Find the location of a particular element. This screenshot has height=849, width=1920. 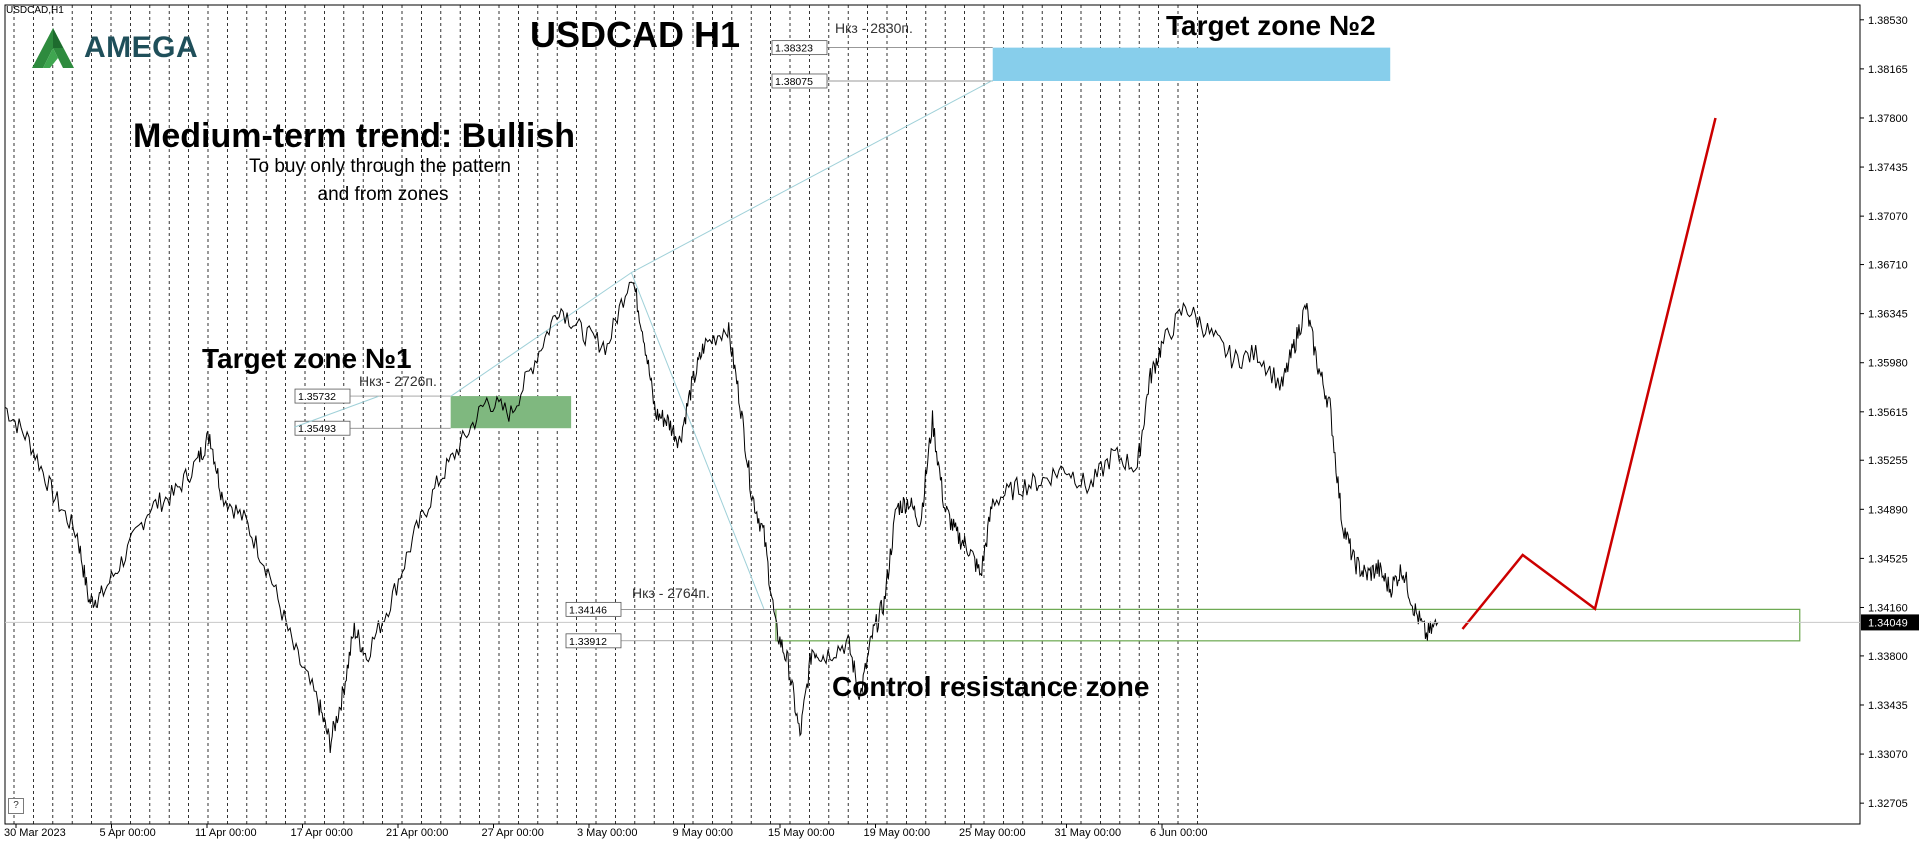

amega-logo: AMEGA is located at coordinates (113, 48).